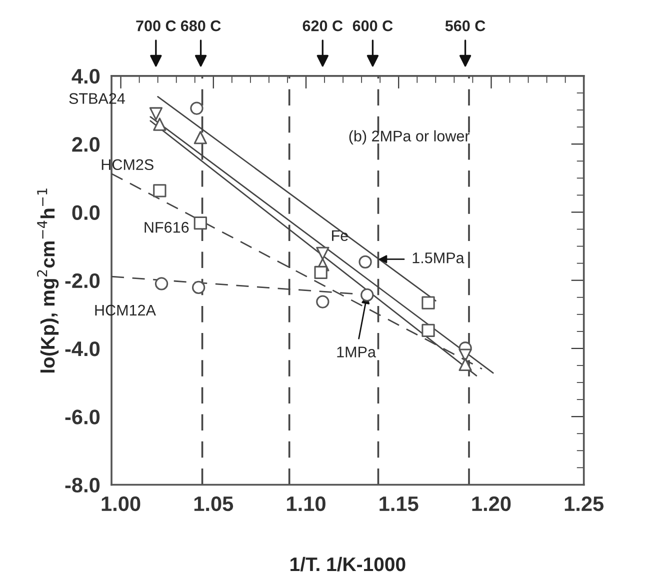  I want to click on annotation: 1MPa, so click(356, 352).